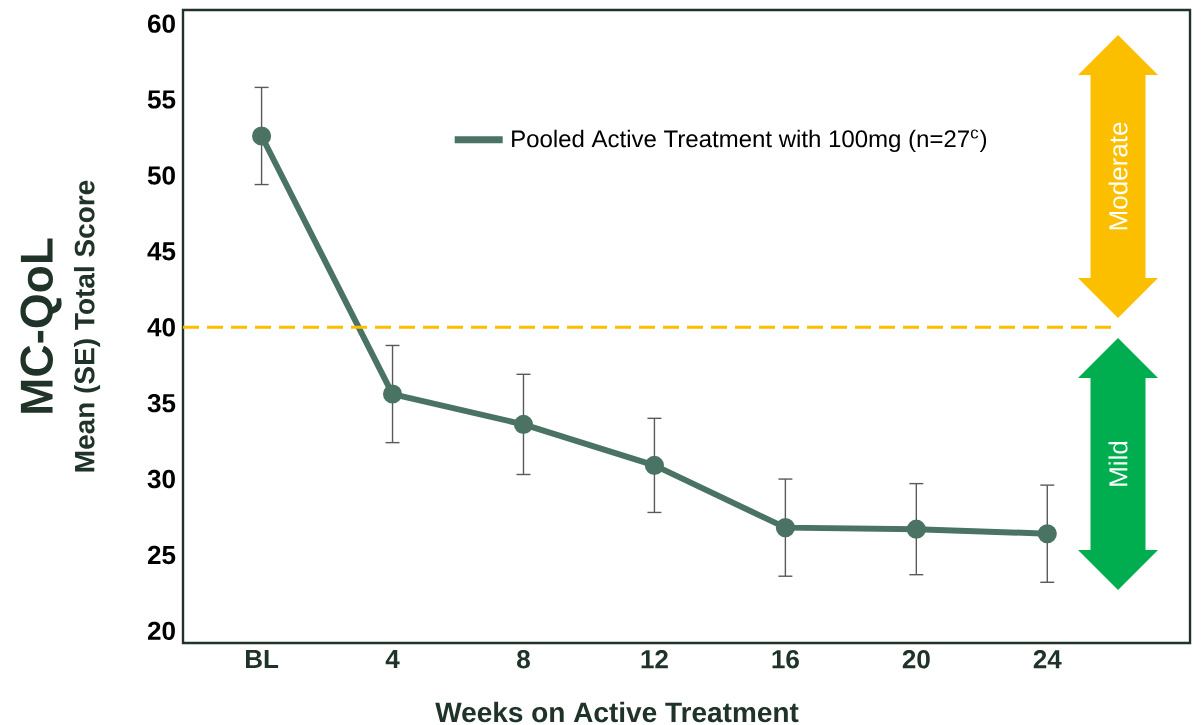  I want to click on x-axis-title: Weeks on Active Treatment, so click(617, 712).